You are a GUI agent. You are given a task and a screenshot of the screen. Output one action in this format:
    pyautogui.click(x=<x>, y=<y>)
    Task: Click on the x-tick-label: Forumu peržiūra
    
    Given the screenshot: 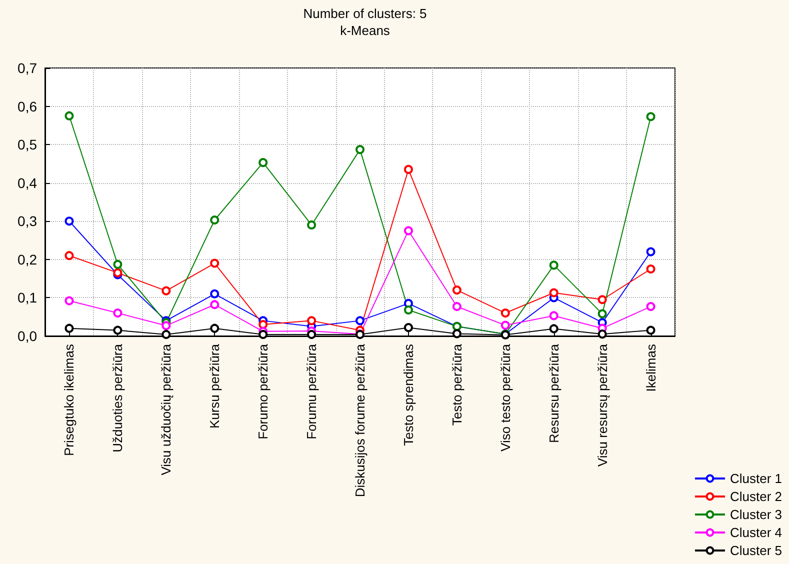 What is the action you would take?
    pyautogui.click(x=312, y=391)
    